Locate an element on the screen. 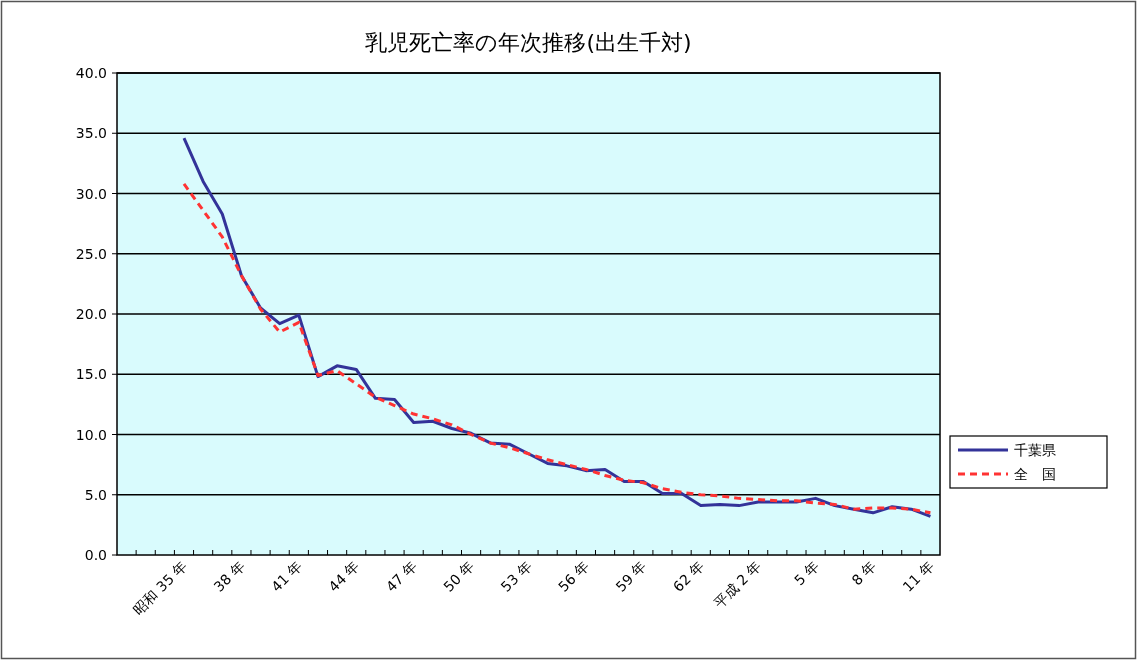 The height and width of the screenshot is (660, 1137). x-tick-label: 平成 2 年 is located at coordinates (737, 584).